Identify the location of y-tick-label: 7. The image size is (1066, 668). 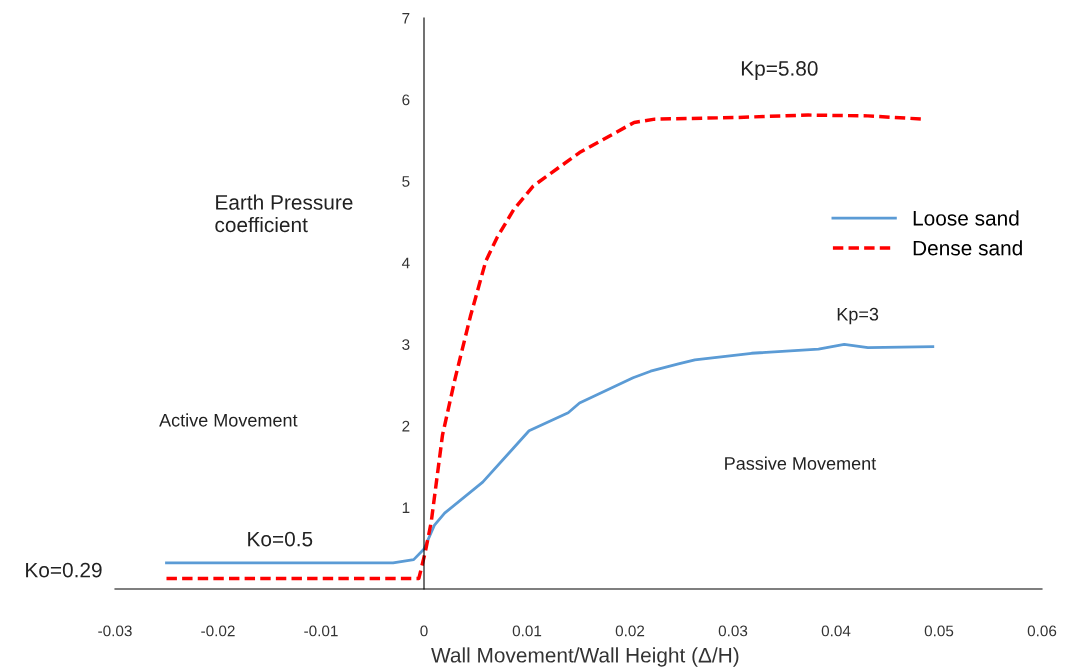
(406, 18).